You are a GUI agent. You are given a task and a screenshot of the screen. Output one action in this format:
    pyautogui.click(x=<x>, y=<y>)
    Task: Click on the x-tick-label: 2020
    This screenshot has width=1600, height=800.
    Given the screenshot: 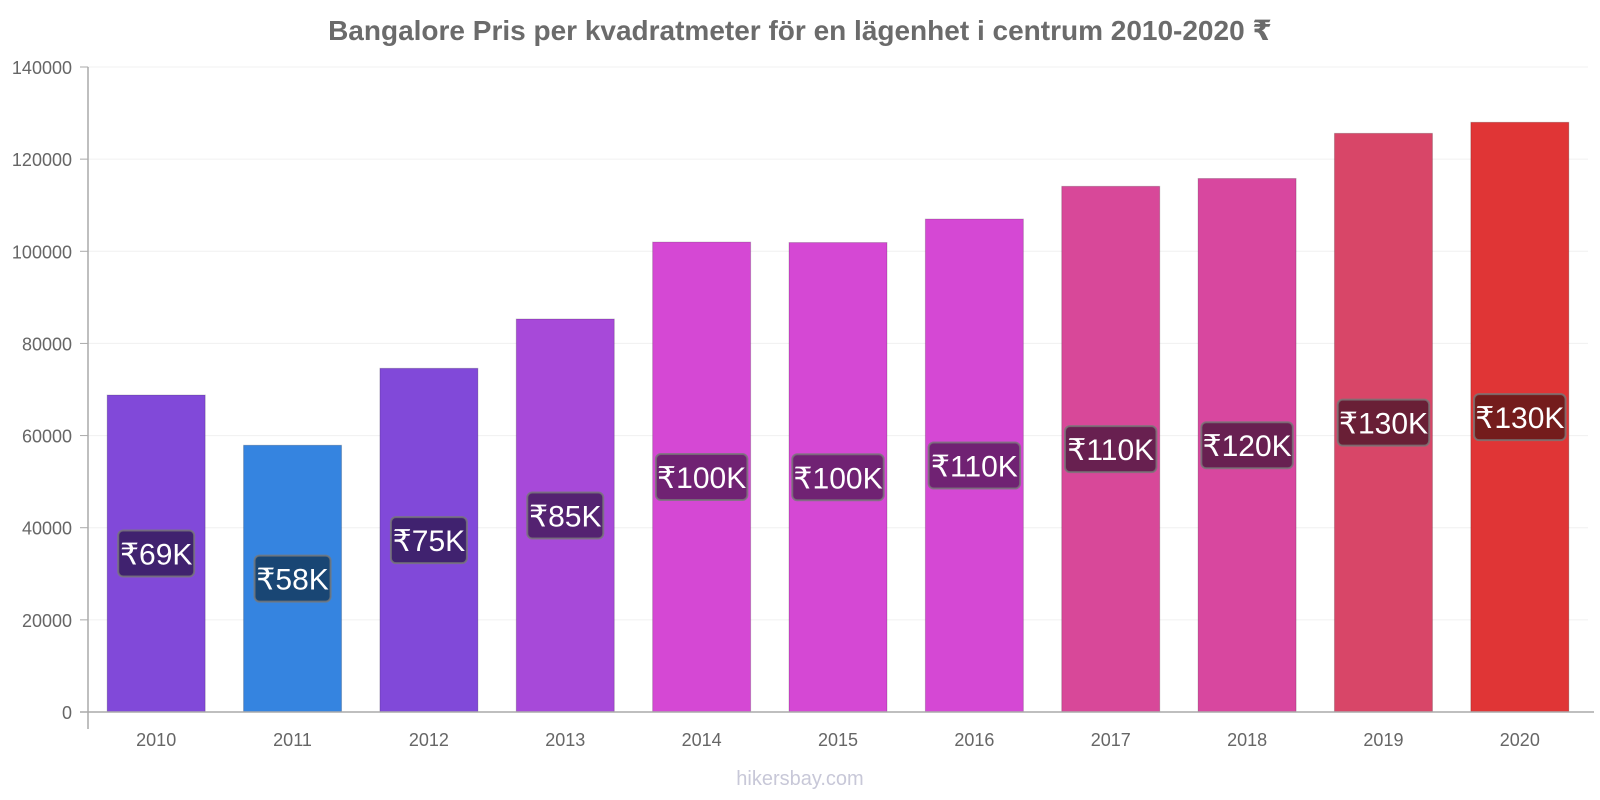 What is the action you would take?
    pyautogui.click(x=1520, y=740)
    